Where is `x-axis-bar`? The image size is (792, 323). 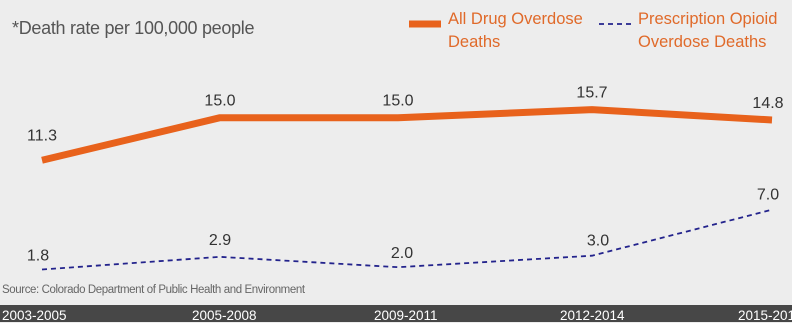
x-axis-bar is located at coordinates (396, 313).